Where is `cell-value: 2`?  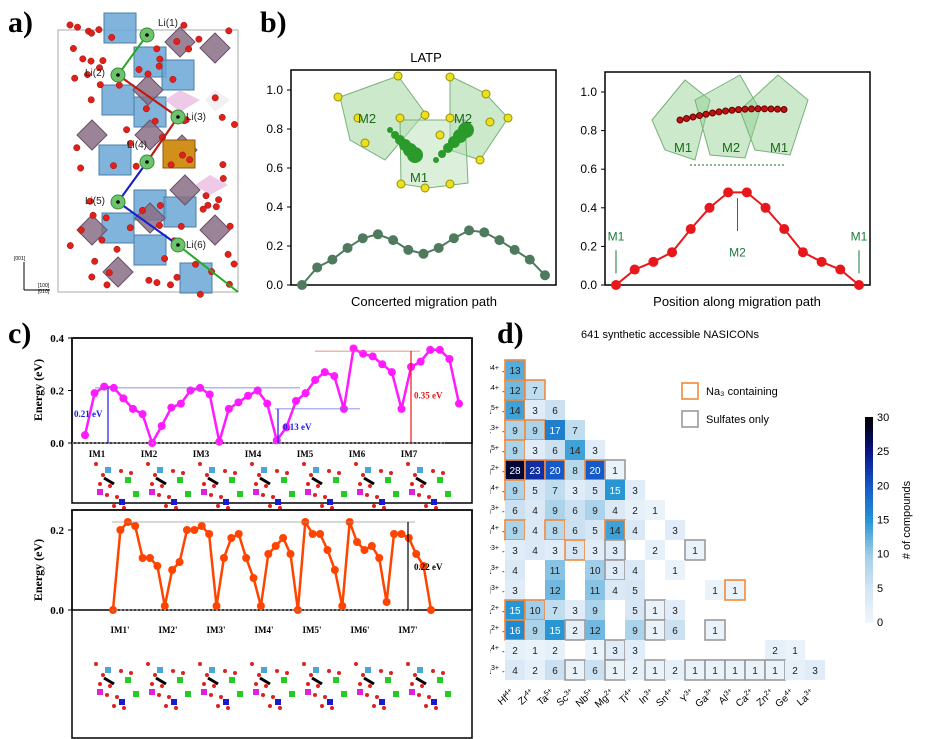
cell-value: 2 is located at coordinates (675, 671).